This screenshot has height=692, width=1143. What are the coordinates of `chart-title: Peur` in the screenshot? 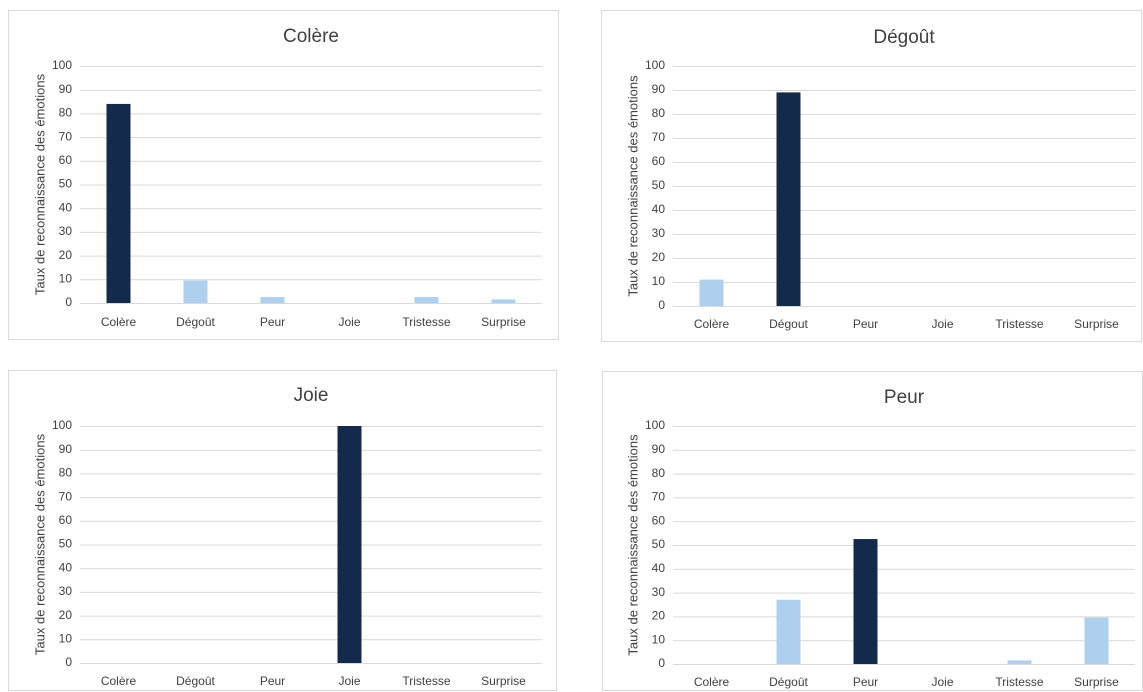 It's located at (904, 397).